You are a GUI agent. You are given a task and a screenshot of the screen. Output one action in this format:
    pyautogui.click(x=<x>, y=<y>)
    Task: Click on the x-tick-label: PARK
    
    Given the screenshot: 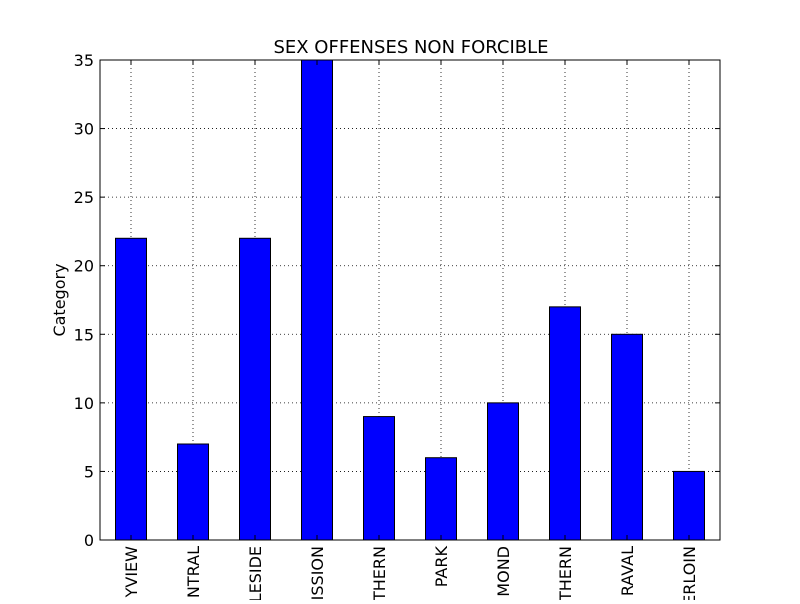 What is the action you would take?
    pyautogui.click(x=441, y=567)
    